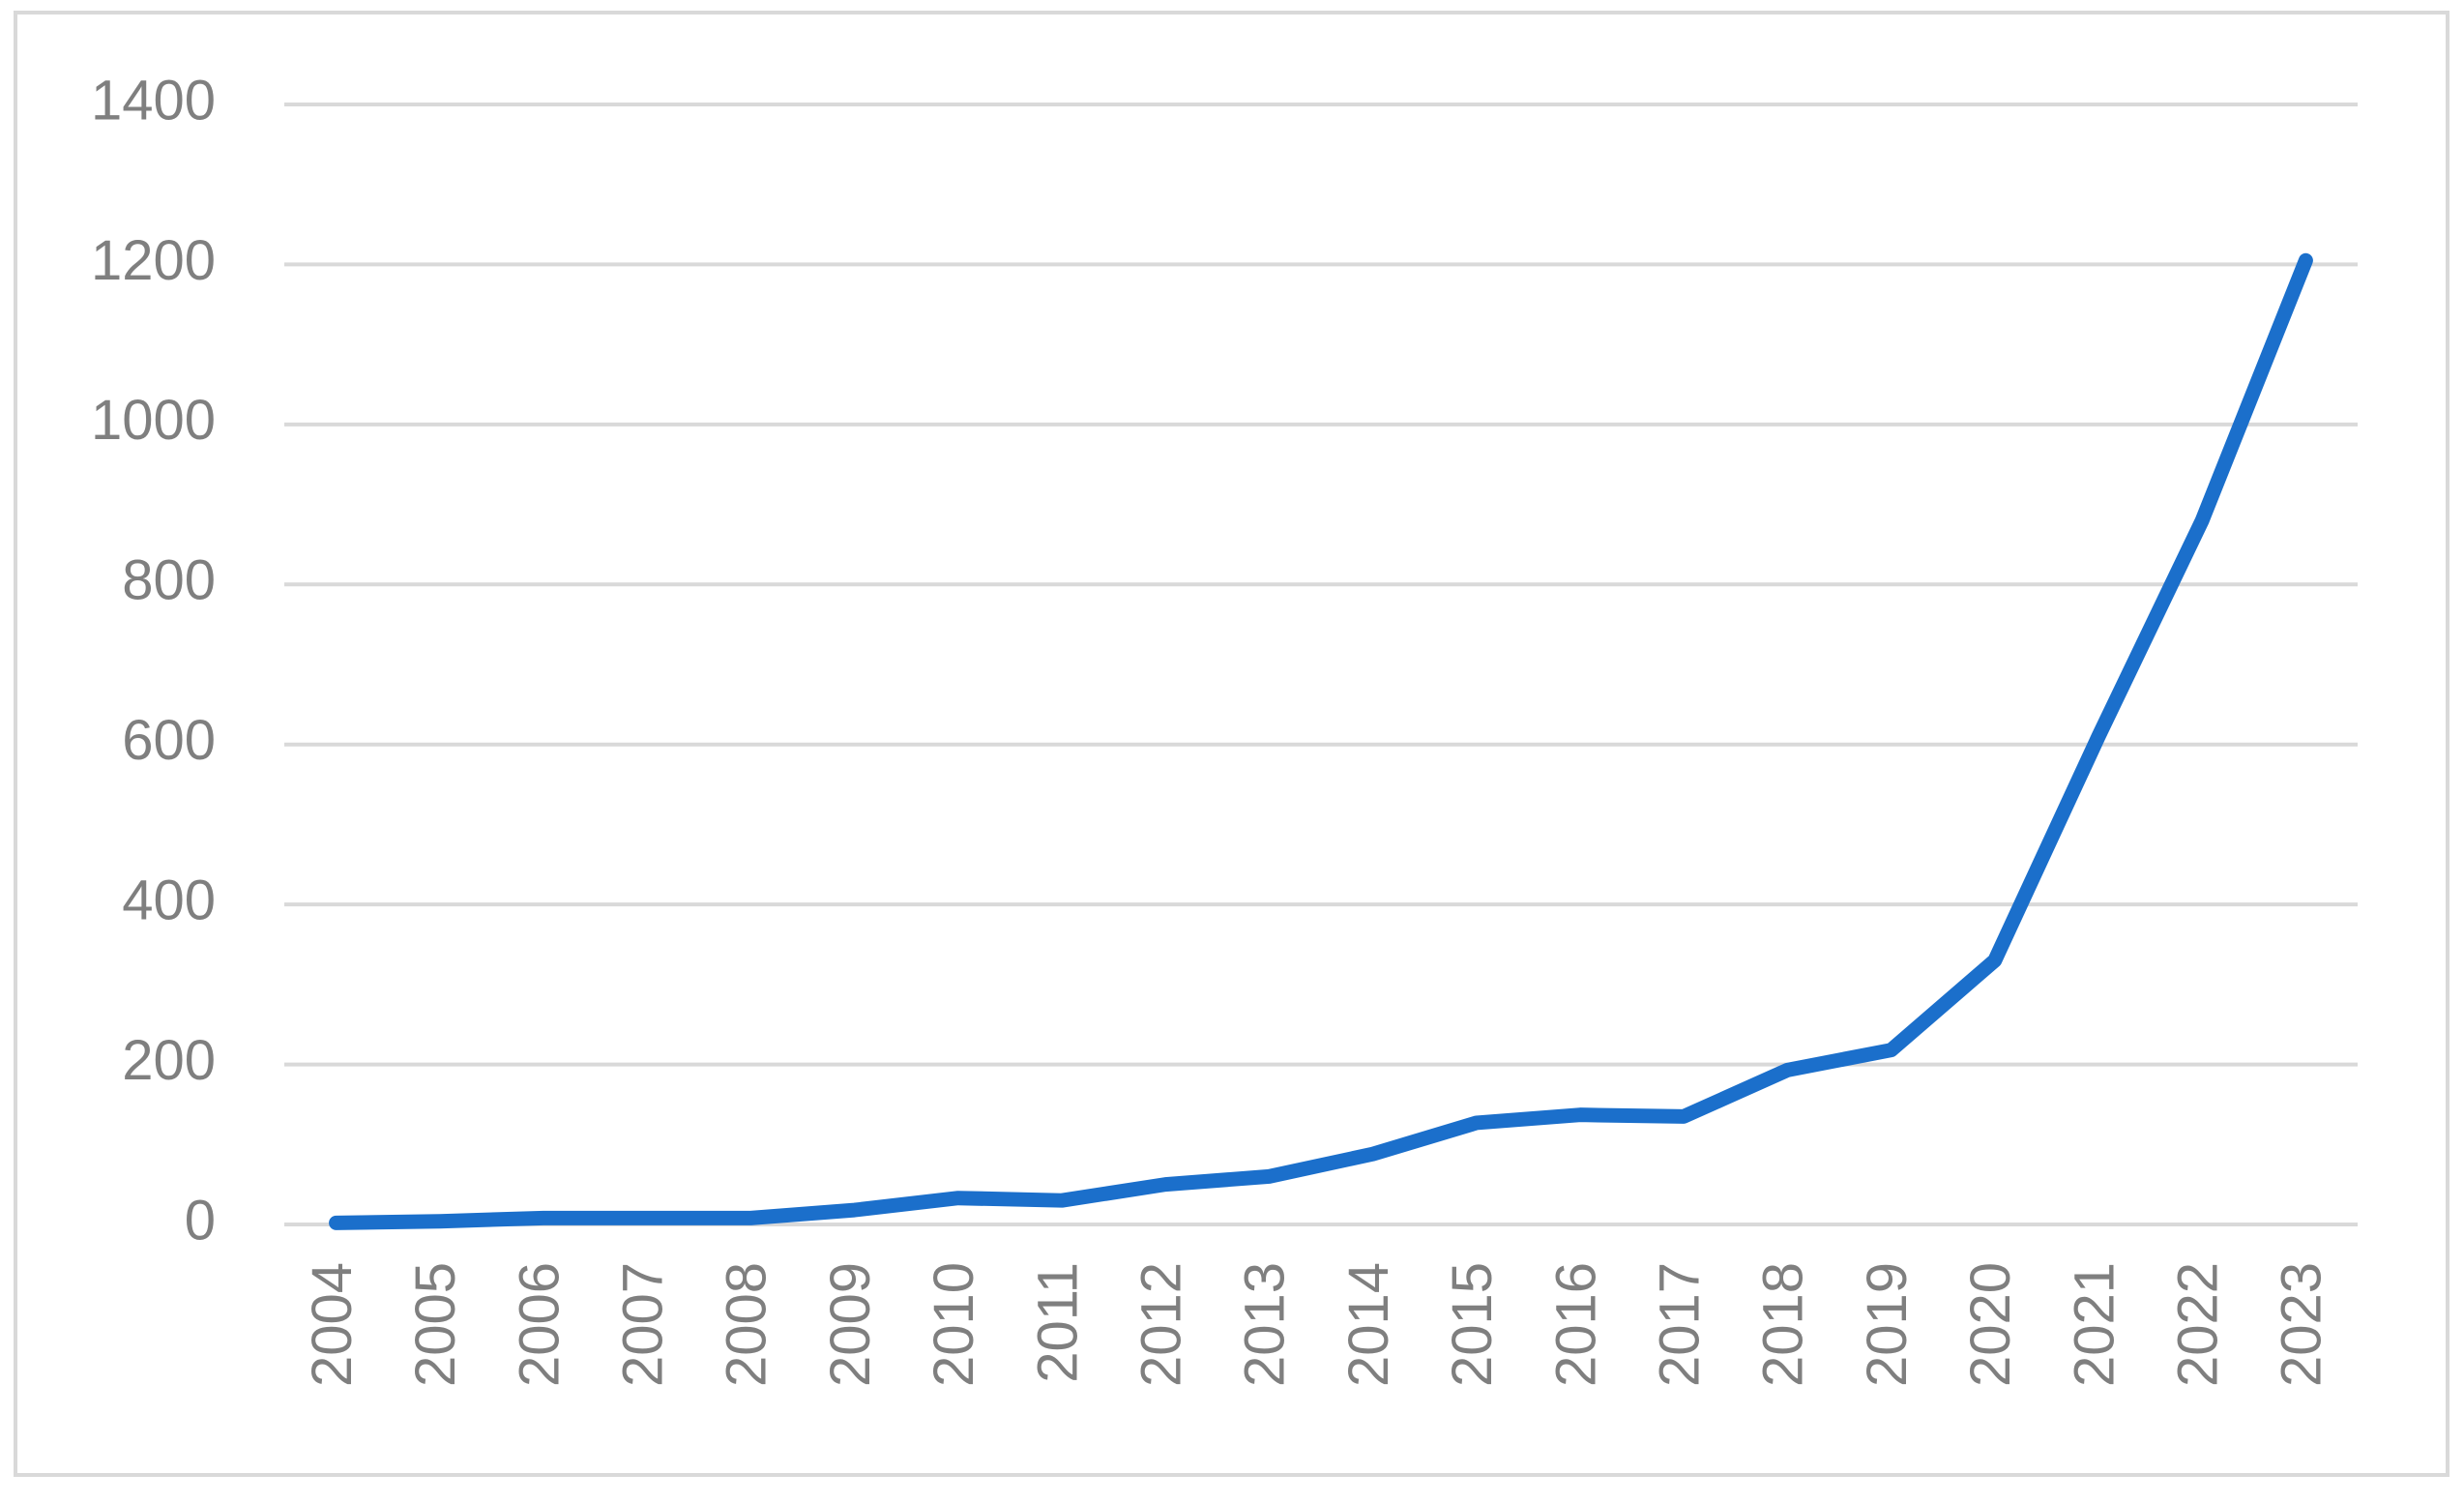  I want to click on y-tick-label: 400, so click(169, 900).